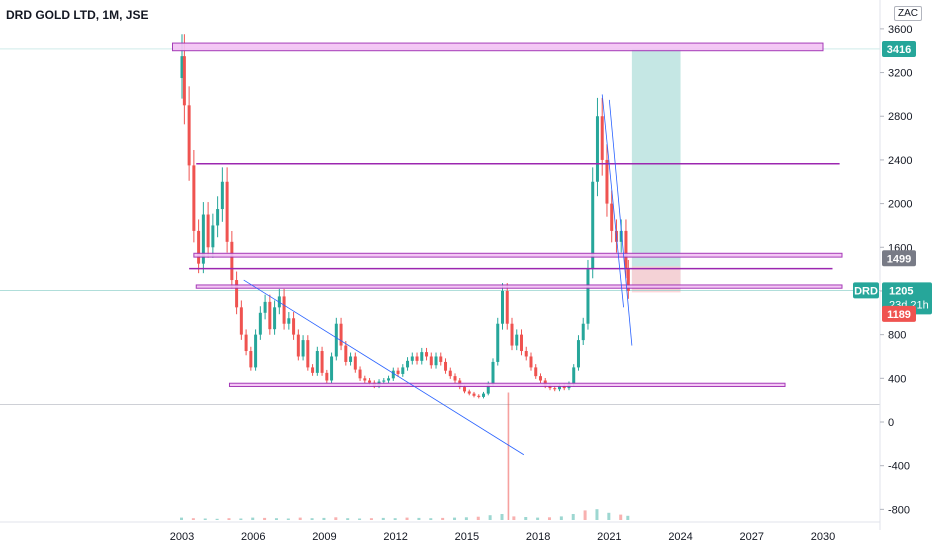 This screenshot has height=555, width=932. What do you see at coordinates (395, 537) in the screenshot?
I see `x-tick-label: 2012` at bounding box center [395, 537].